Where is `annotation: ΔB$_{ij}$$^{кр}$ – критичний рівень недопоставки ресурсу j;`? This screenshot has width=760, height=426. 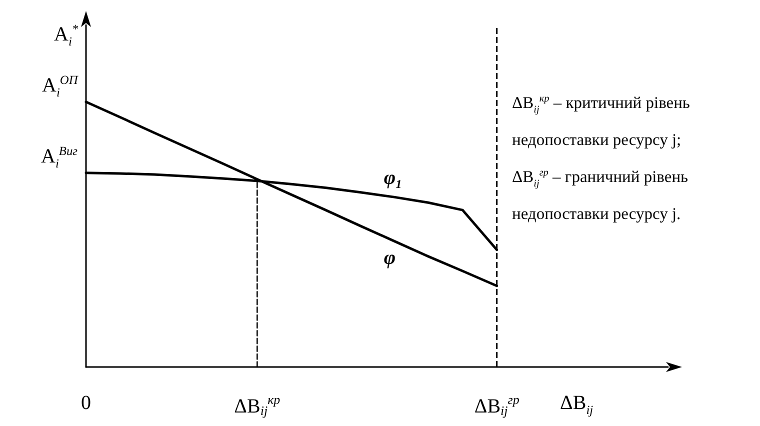
annotation: ΔB$_{ij}$$^{кр}$ – критичний рівень недопоставки ресурсу j; is located at coordinates (601, 121).